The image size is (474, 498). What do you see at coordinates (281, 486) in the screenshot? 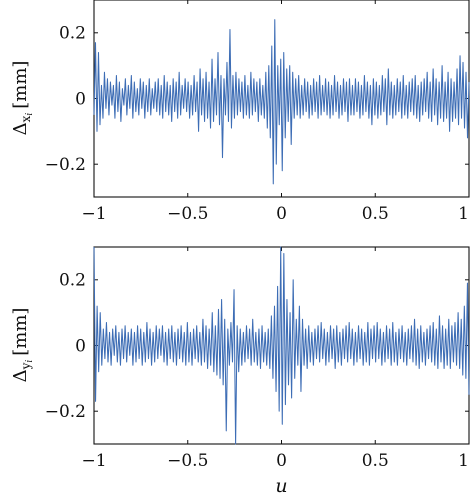
I see `x-axis-label: u` at bounding box center [281, 486].